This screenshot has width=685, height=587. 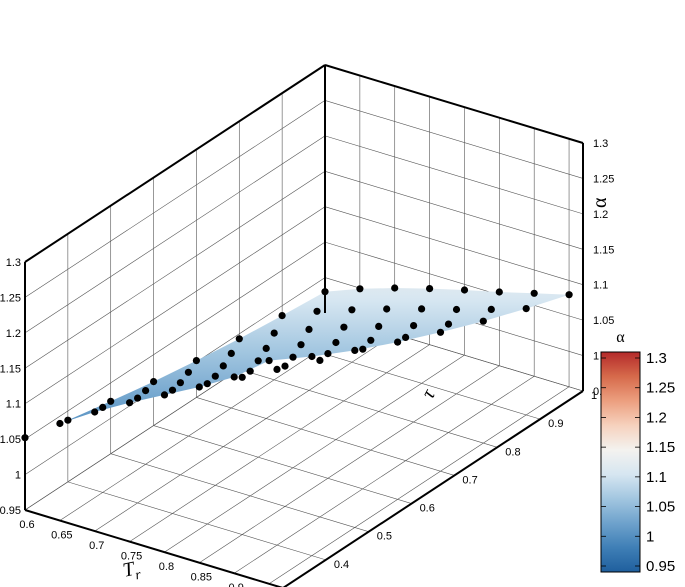 I want to click on colorbar: α 0.95 1 1.05 1.1 1.15 1.2 1.25 1.3, so click(x=637, y=452).